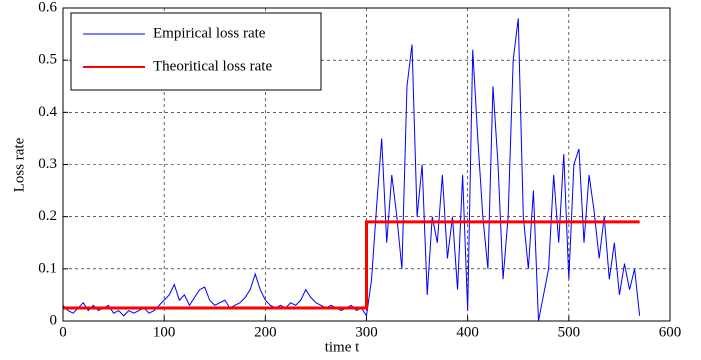  Describe the element at coordinates (47, 112) in the screenshot. I see `y-tick-label: 0.4` at that location.